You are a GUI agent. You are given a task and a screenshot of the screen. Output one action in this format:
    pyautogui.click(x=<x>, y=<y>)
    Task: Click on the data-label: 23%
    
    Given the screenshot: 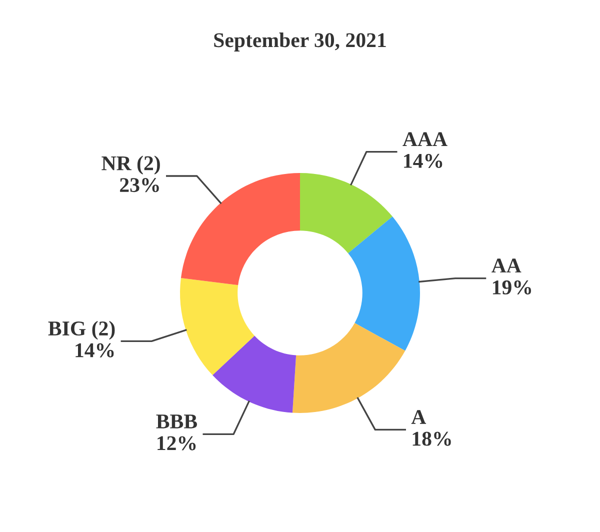 What is the action you would take?
    pyautogui.click(x=139, y=185)
    